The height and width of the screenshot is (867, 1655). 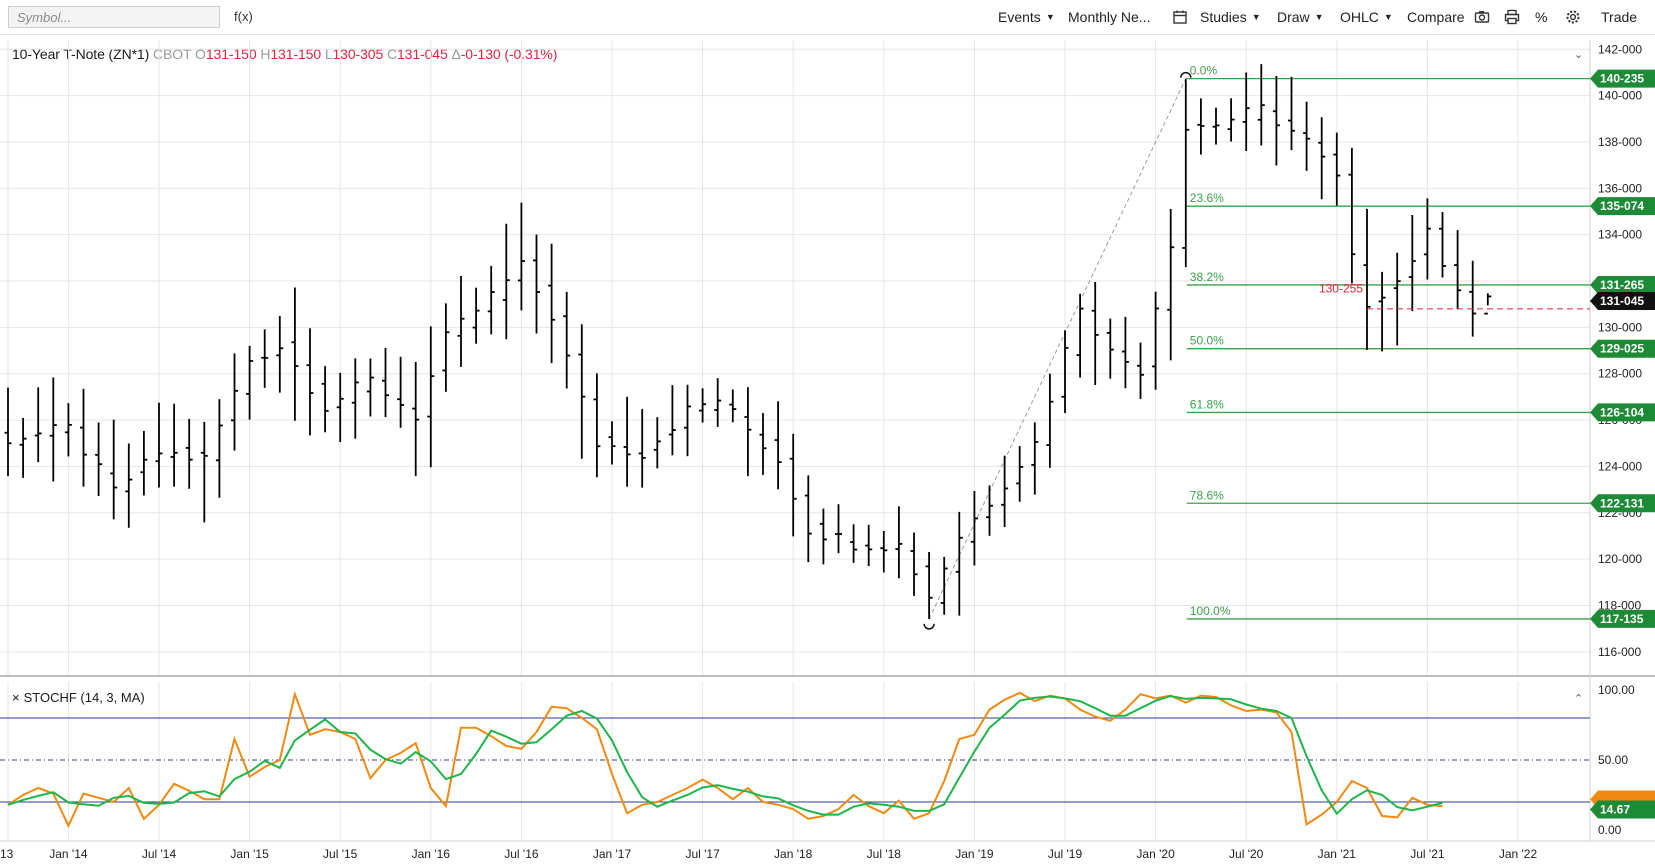 I want to click on fib-anchor-high-handle, so click(x=1186, y=74).